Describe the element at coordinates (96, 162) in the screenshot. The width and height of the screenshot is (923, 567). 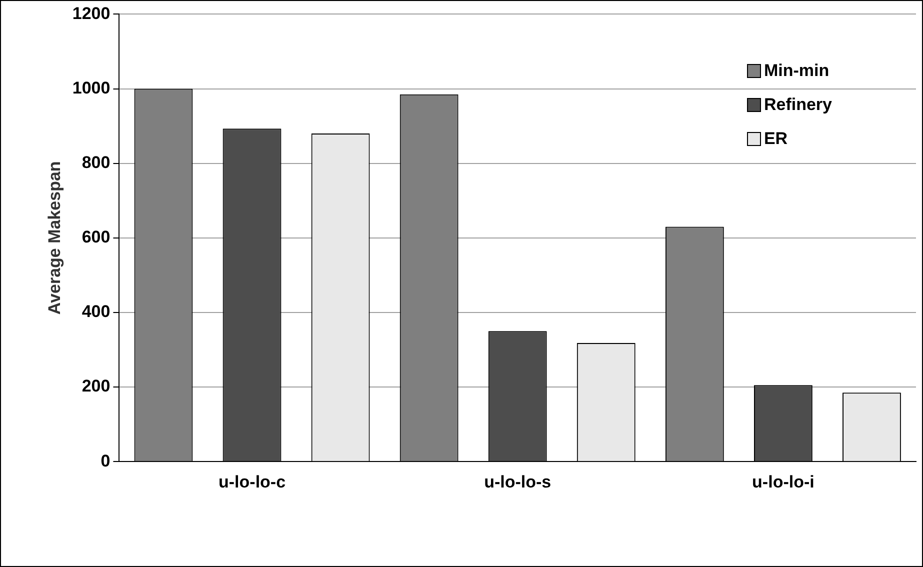
I see `y-tick-label: 800` at that location.